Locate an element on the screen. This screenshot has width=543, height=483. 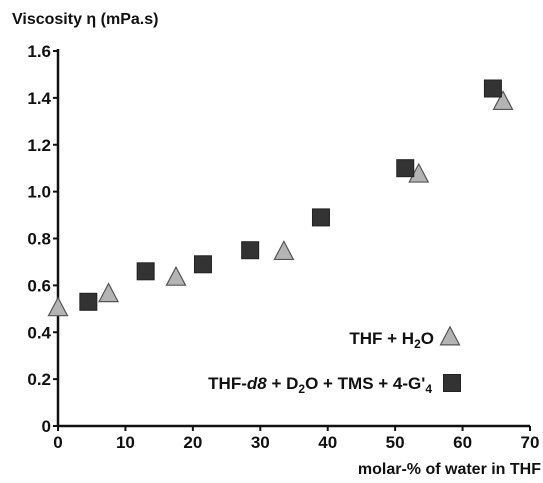
y-tick-label: 1.6 is located at coordinates (39, 51).